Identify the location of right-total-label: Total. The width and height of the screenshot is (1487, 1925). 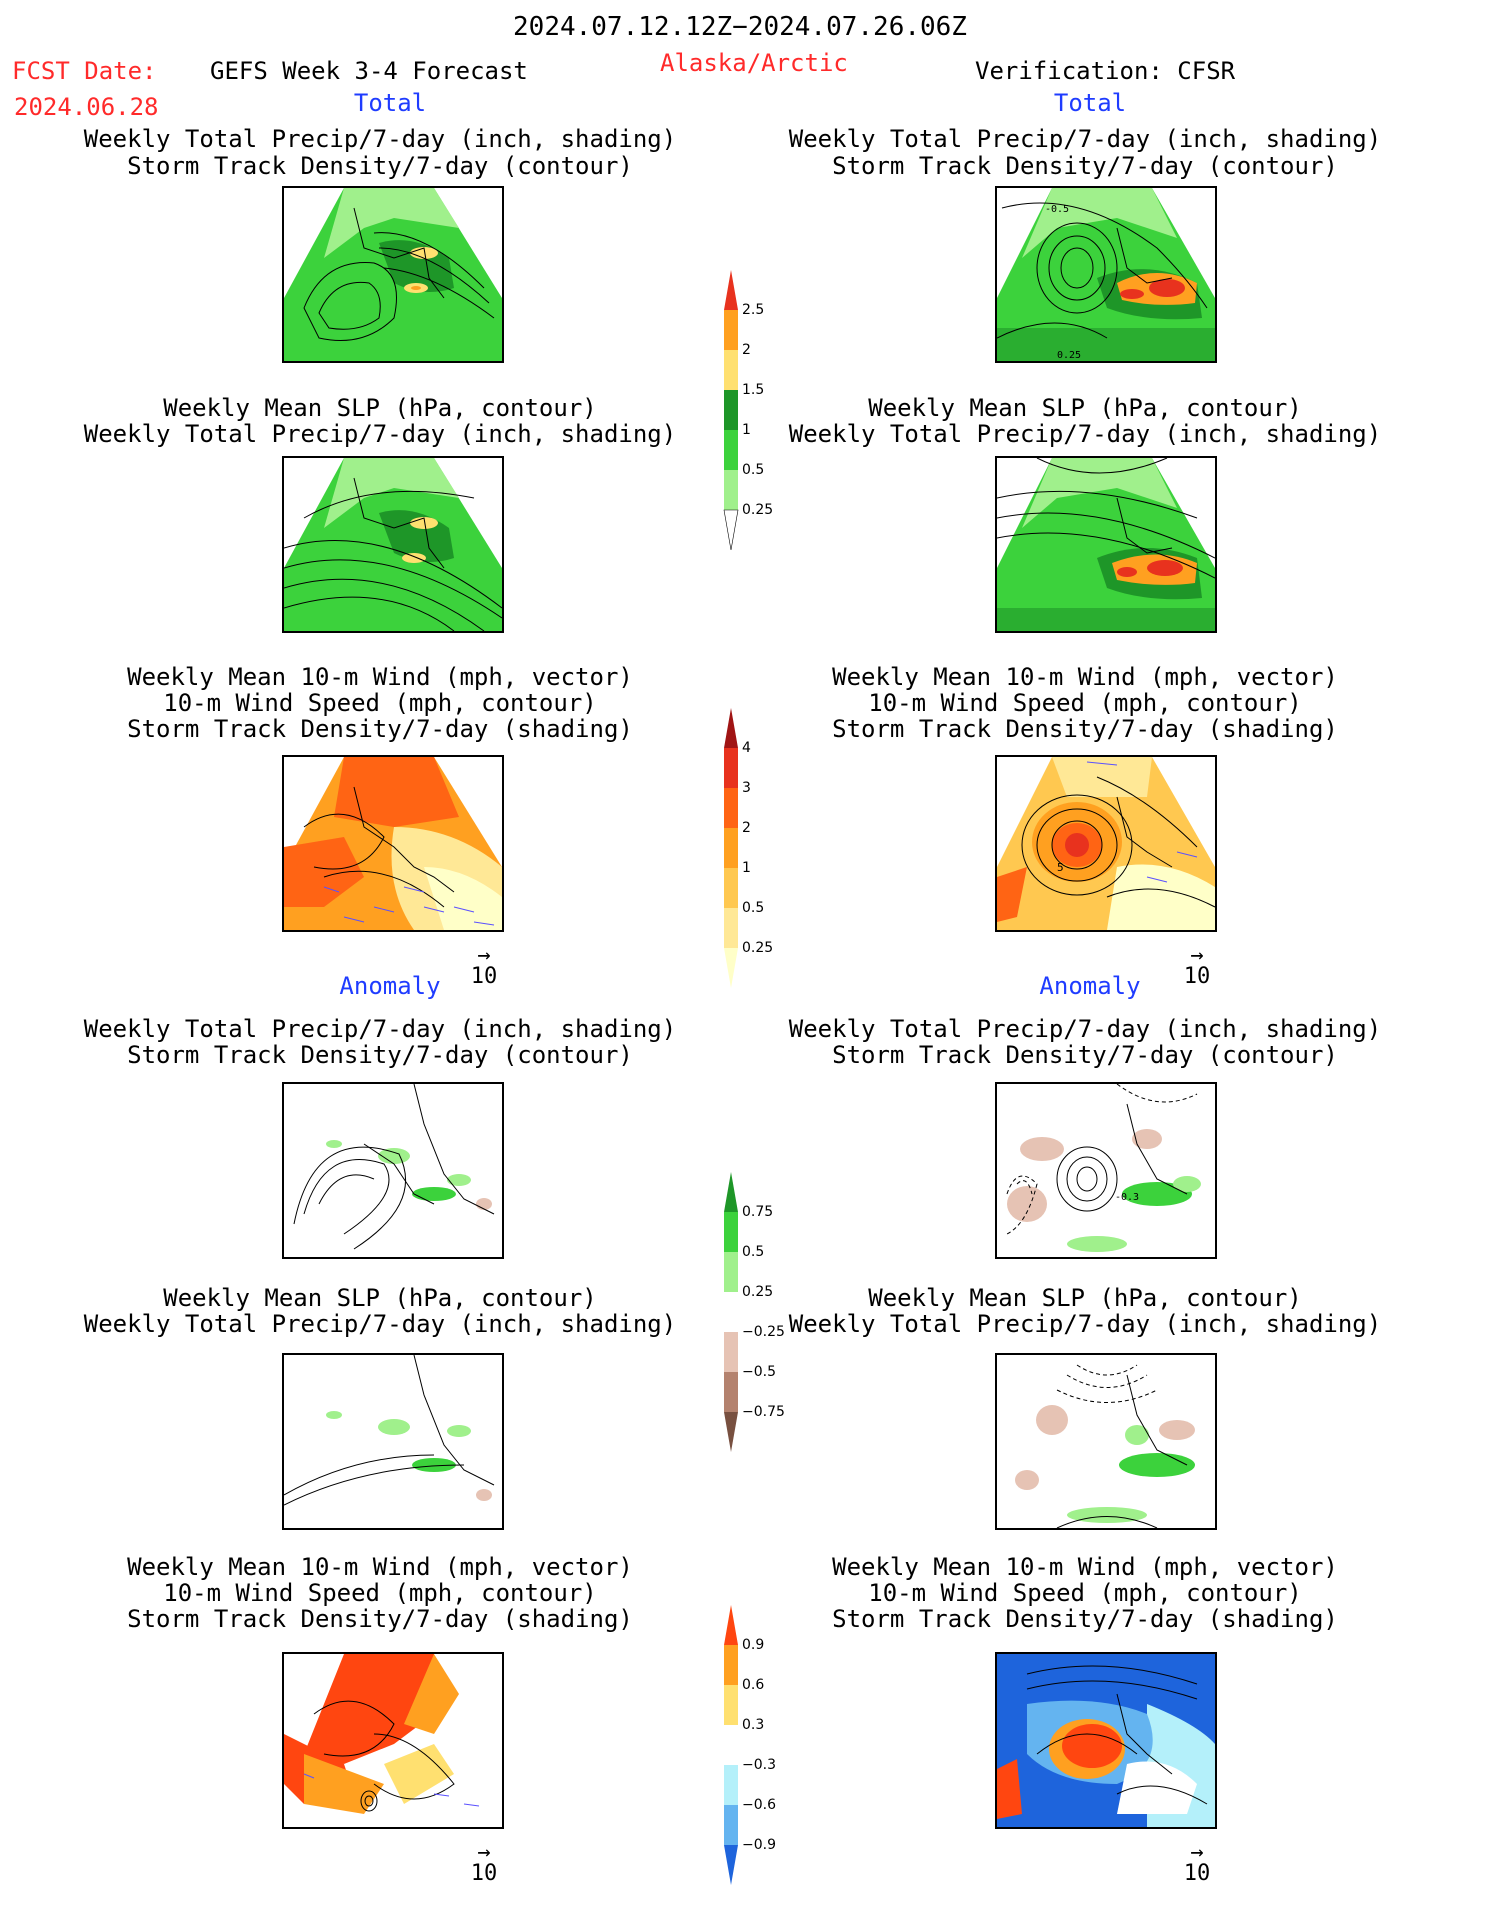
(1090, 103).